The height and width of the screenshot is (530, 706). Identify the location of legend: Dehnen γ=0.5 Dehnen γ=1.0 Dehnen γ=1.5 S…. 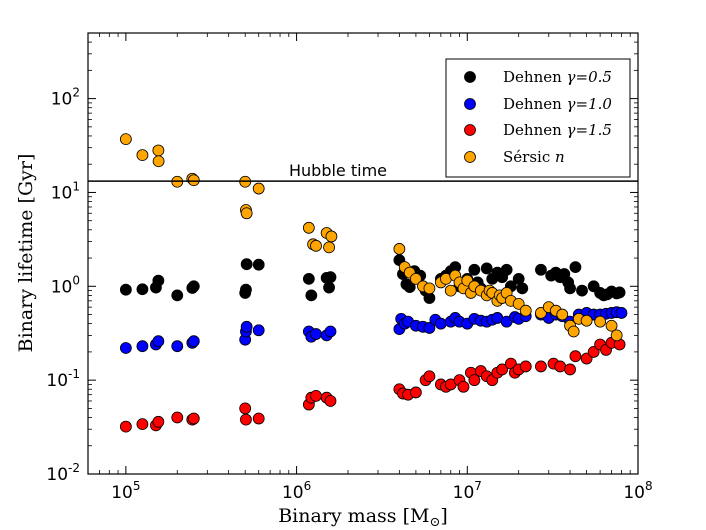
(538, 118).